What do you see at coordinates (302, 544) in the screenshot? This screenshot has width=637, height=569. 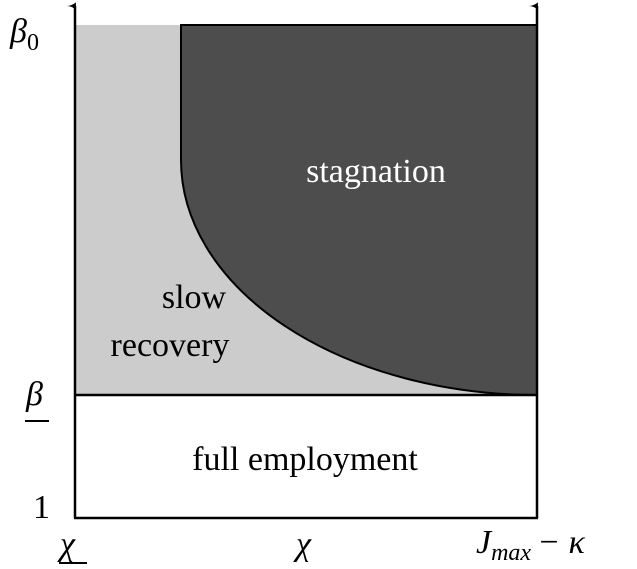 I see `x-middle-label: χ` at bounding box center [302, 544].